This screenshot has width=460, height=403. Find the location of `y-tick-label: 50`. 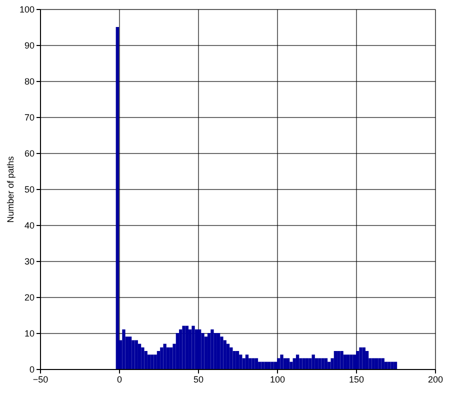

y-tick-label: 50 is located at coordinates (29, 189).